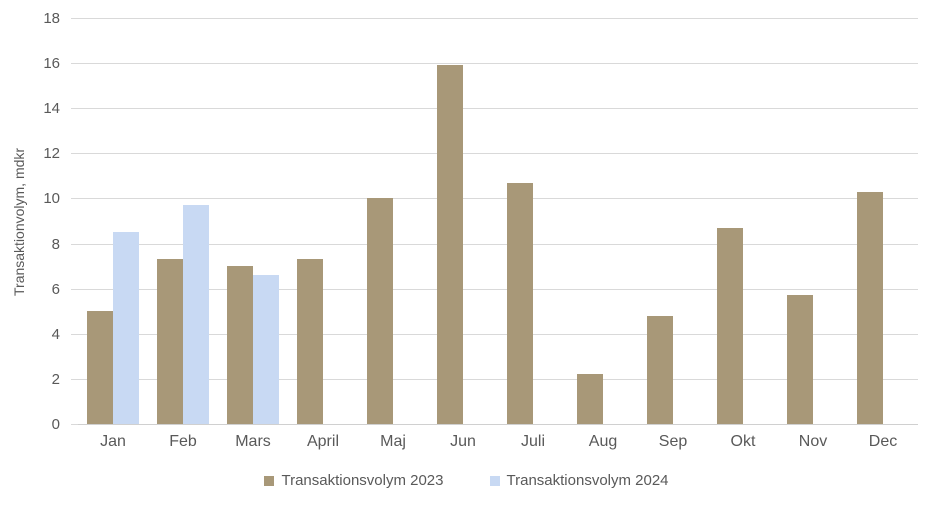 This screenshot has height=508, width=933. What do you see at coordinates (498, 154) in the screenshot?
I see `gridline-y12` at bounding box center [498, 154].